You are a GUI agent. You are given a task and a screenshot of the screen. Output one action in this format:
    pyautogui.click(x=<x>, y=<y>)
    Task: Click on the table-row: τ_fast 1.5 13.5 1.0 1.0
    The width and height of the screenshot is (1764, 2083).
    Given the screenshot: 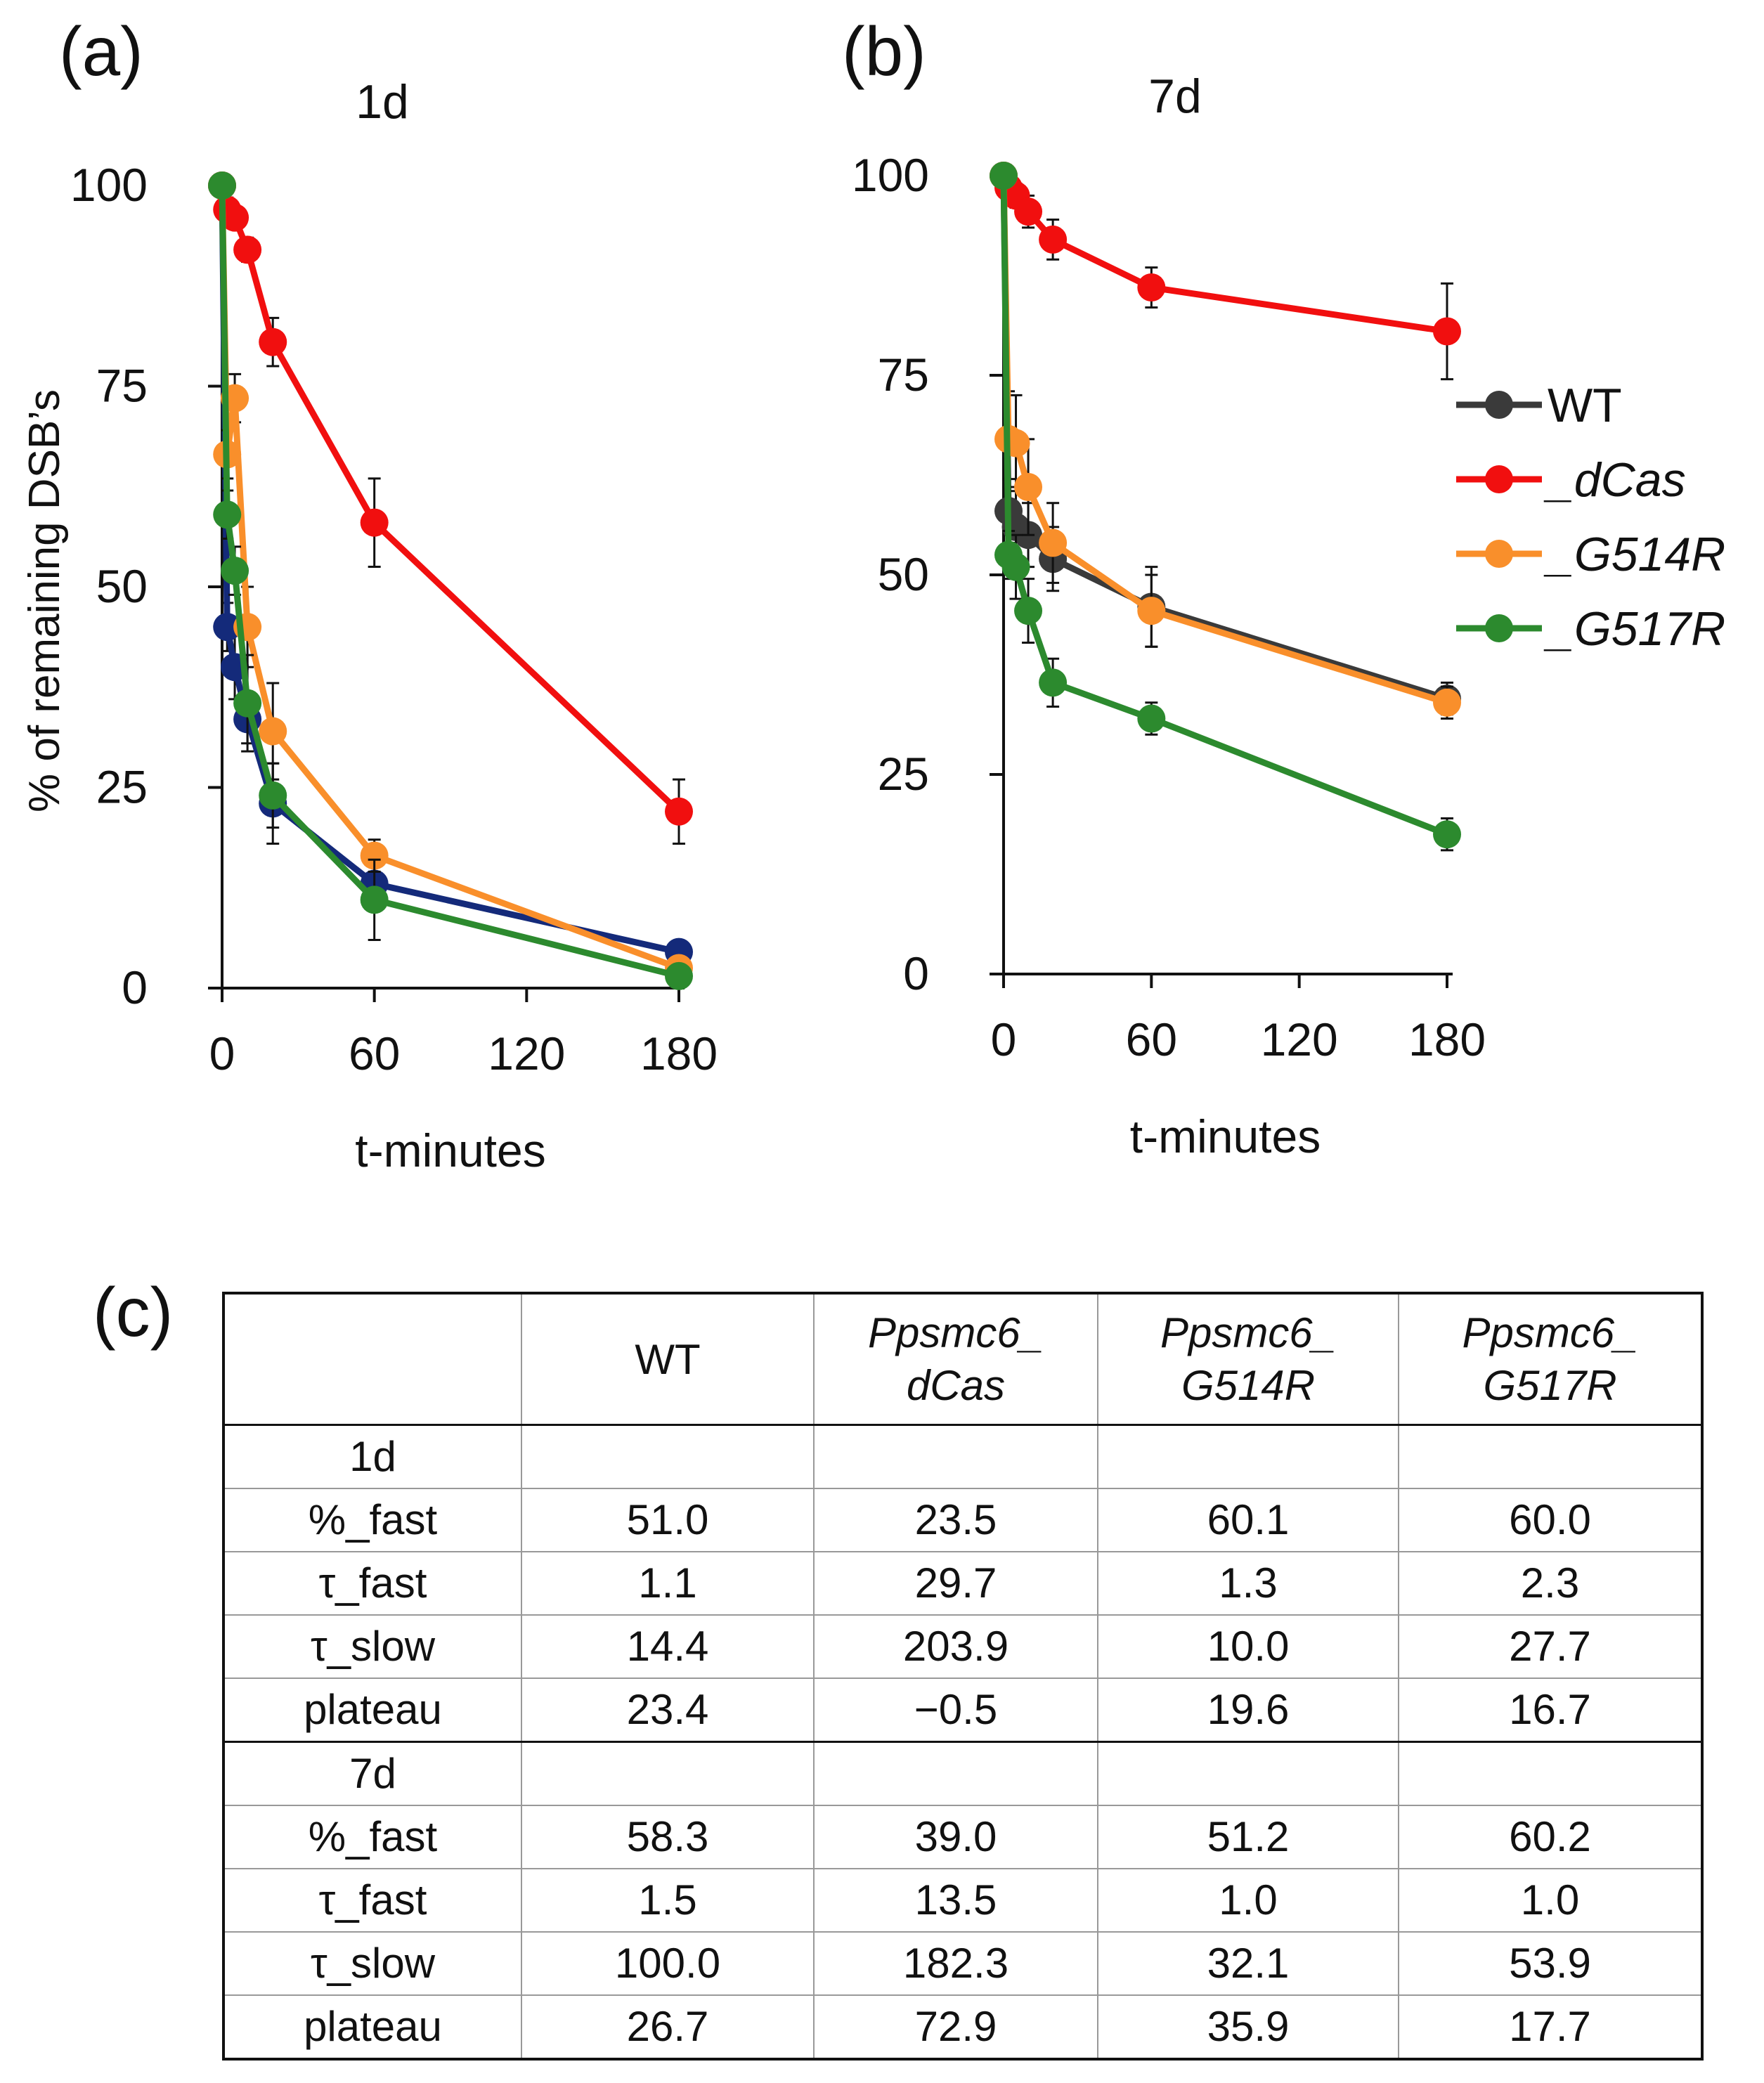 What is the action you would take?
    pyautogui.click(x=963, y=1900)
    